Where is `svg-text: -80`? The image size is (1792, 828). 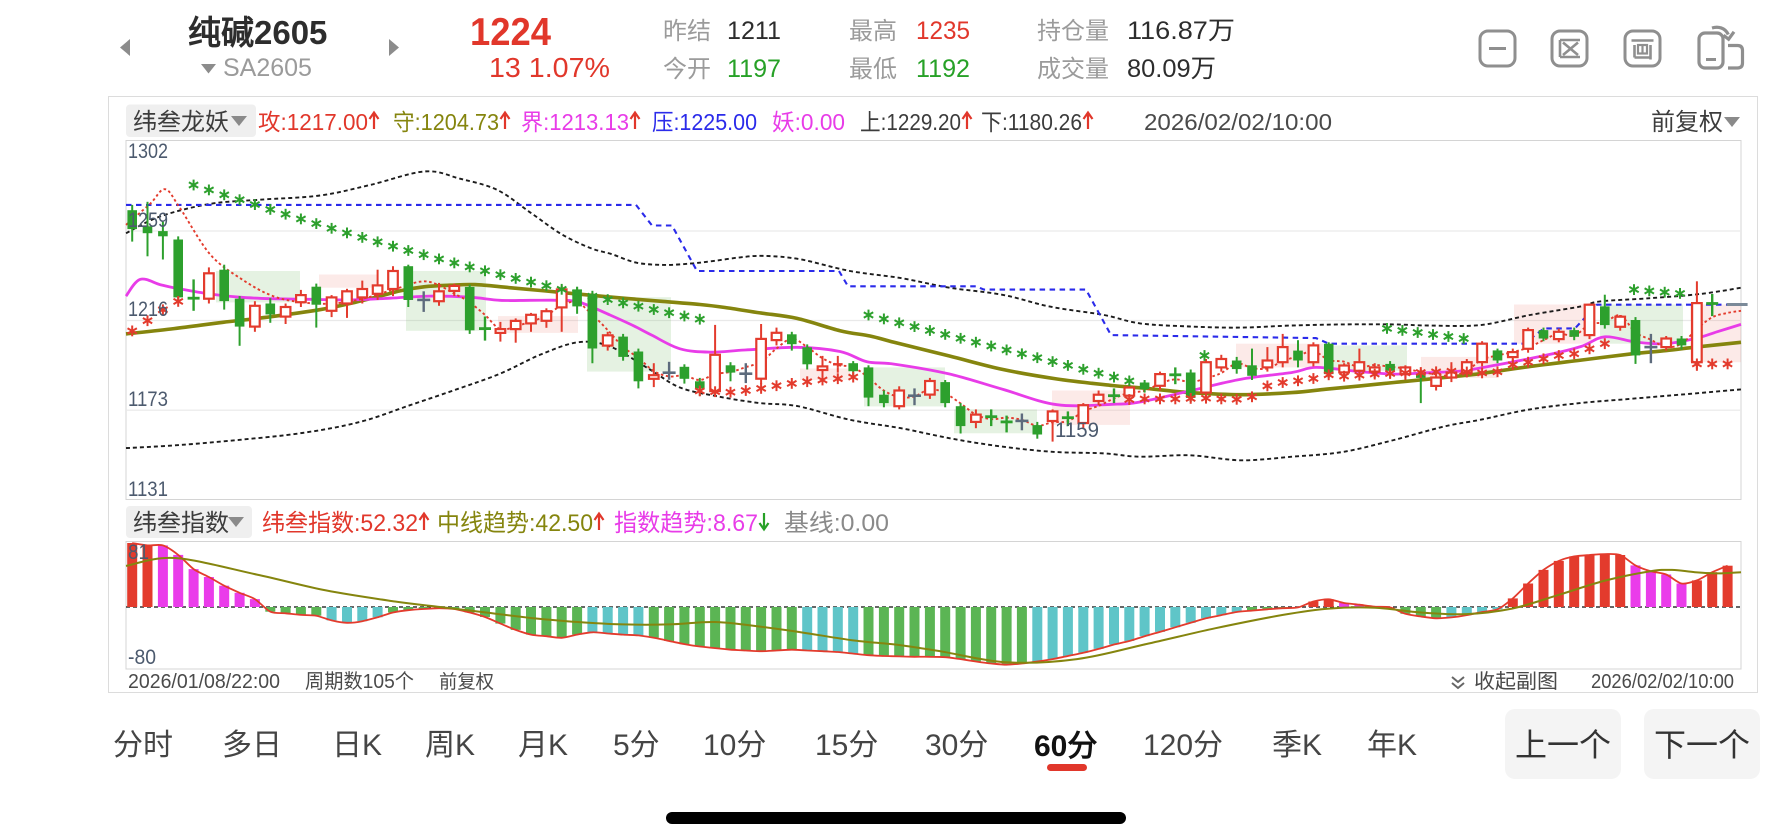
svg-text: -80 is located at coordinates (142, 657).